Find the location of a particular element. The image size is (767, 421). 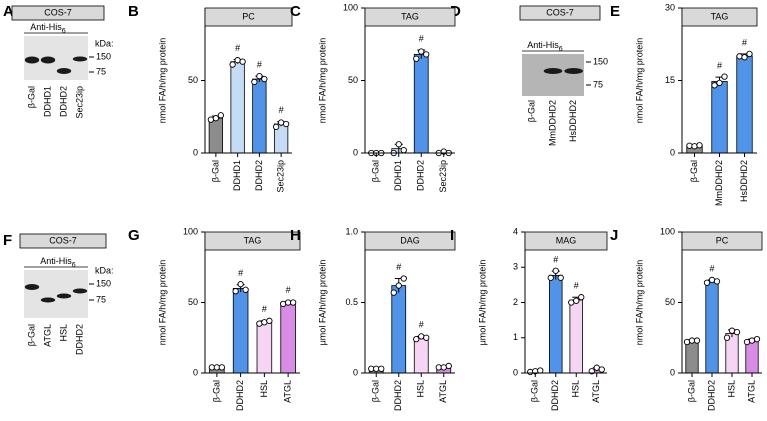

x-tick-label: HsDDHD2 is located at coordinates (744, 181).